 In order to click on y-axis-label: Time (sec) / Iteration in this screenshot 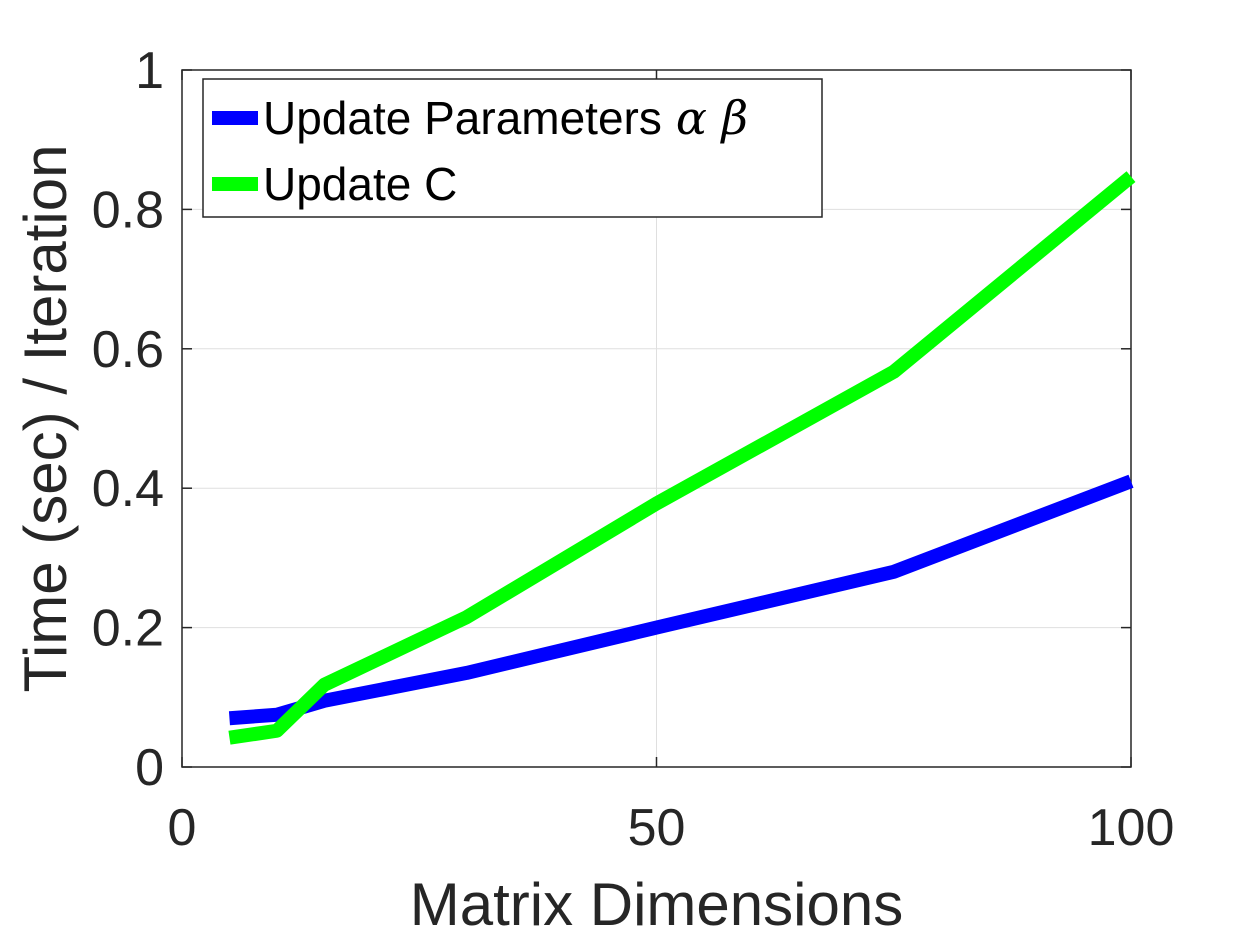, I will do `click(45, 419)`.